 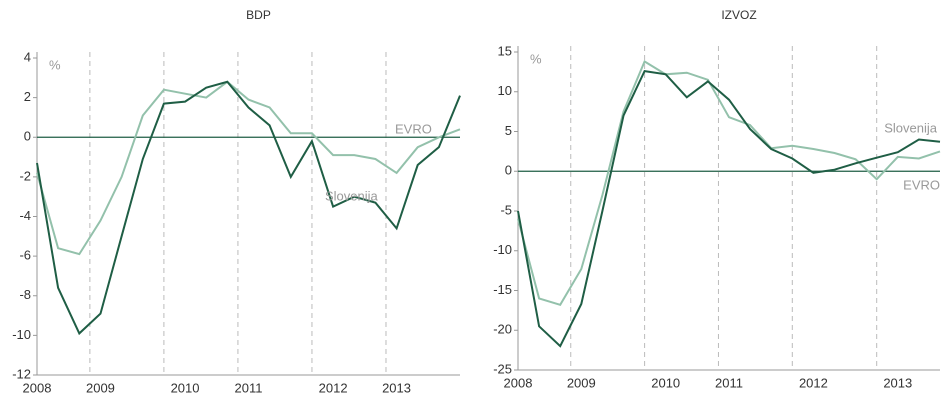 What do you see at coordinates (25, 294) in the screenshot?
I see `y-tick-label: -8` at bounding box center [25, 294].